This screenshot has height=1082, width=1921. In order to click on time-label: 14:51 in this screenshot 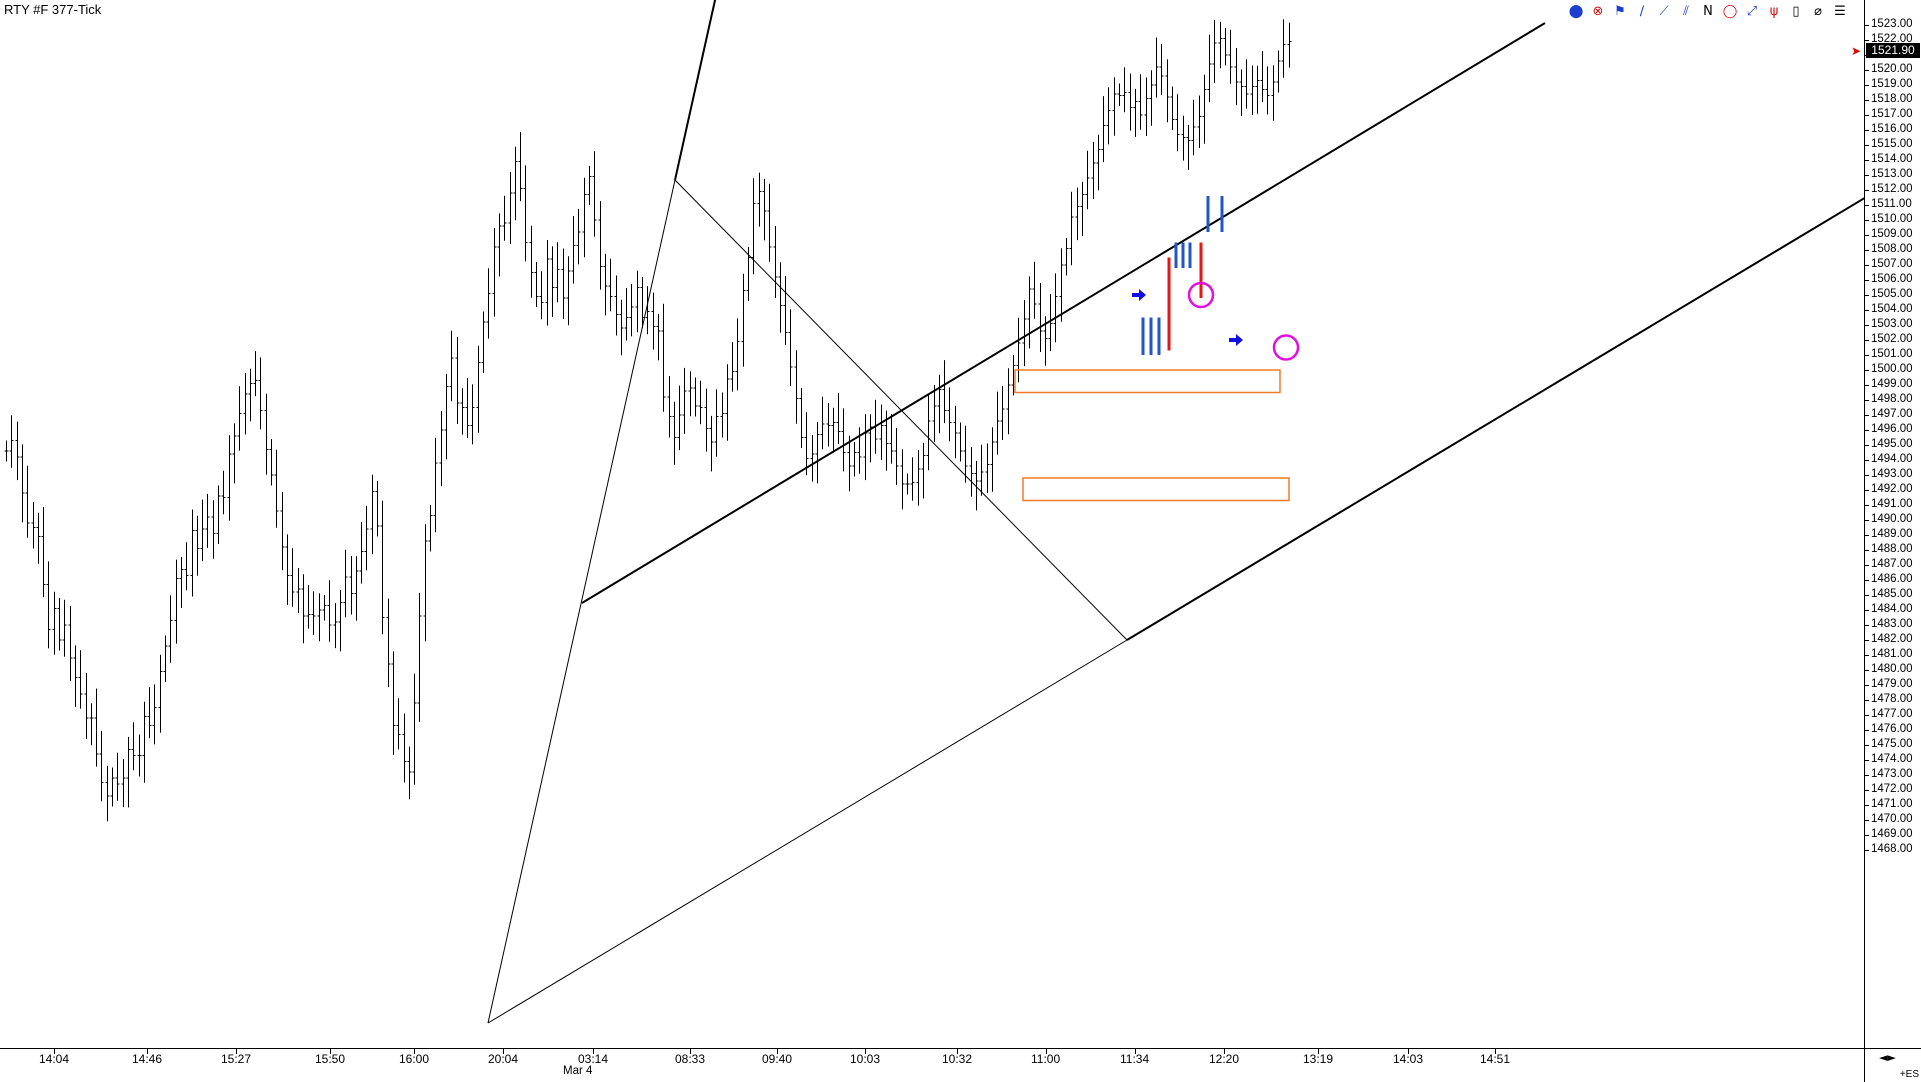, I will do `click(1495, 1059)`.